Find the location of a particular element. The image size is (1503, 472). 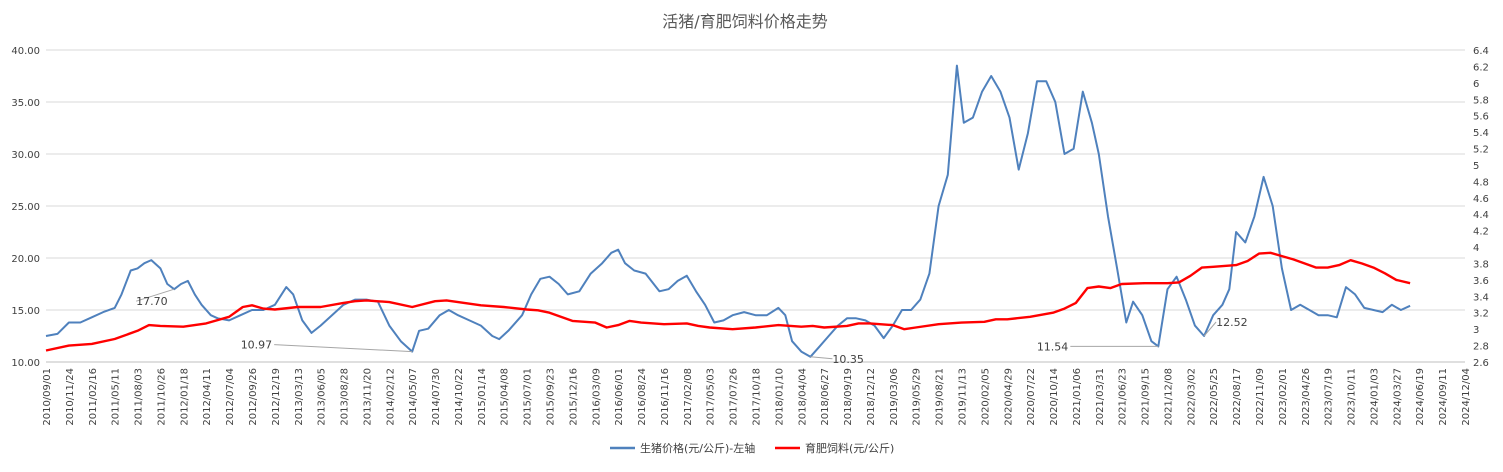

x-tick-label: 2015/04/08 is located at coordinates (505, 397).